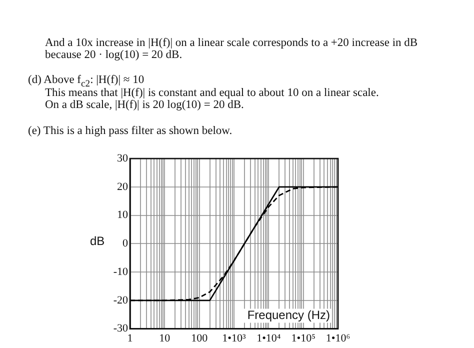 Image resolution: width=474 pixels, height=348 pixels. Describe the element at coordinates (130, 131) in the screenshot. I see `text: (e) This is a high pass filter as shown below.` at that location.